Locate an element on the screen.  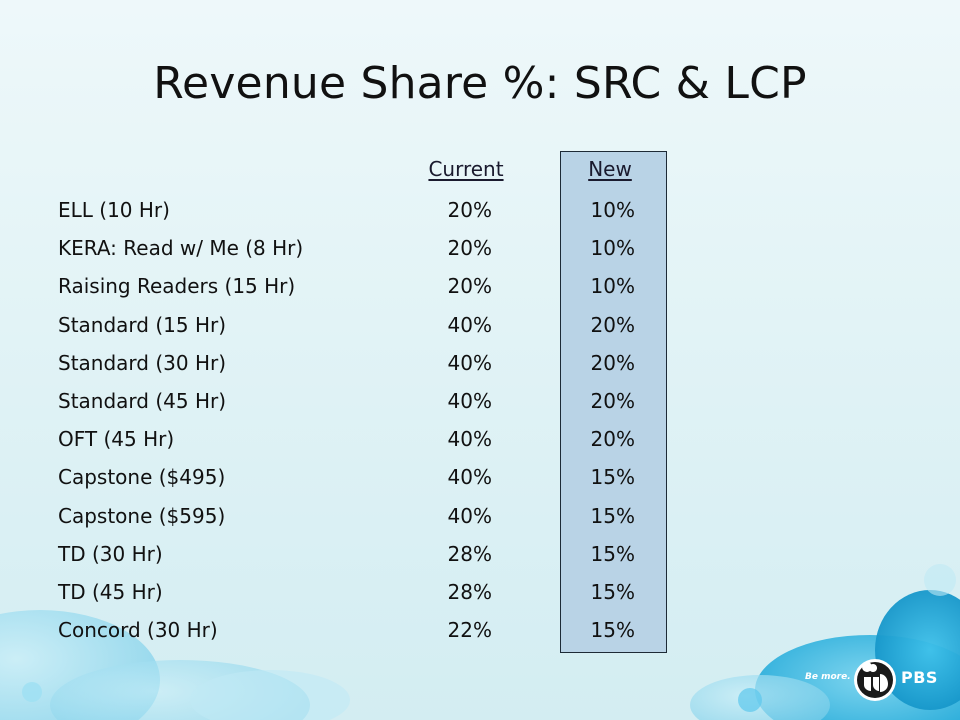
table-row: TD (30 Hr) 28% 15% is located at coordinates (368, 553).